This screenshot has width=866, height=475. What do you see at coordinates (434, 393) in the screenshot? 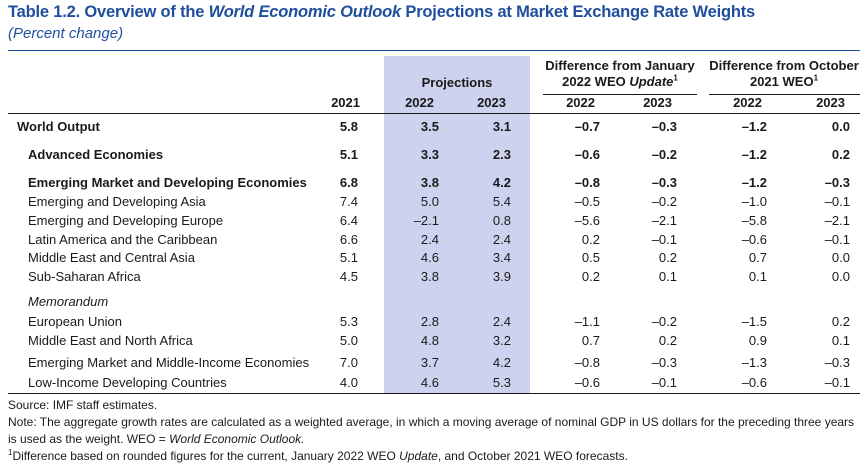
I see `bottom-rule` at bounding box center [434, 393].